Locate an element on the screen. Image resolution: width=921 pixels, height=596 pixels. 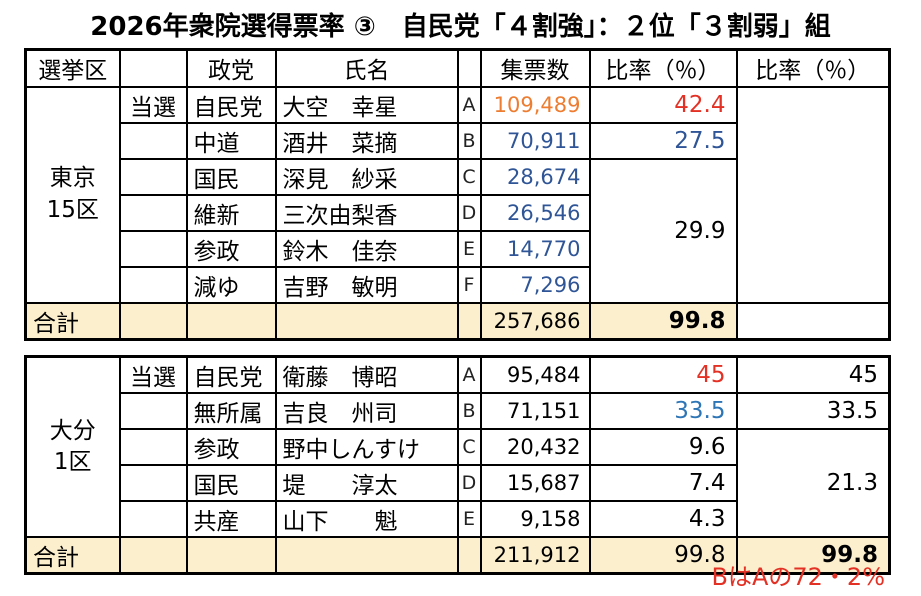
name-cell: 山下 魁 is located at coordinates (366, 519).